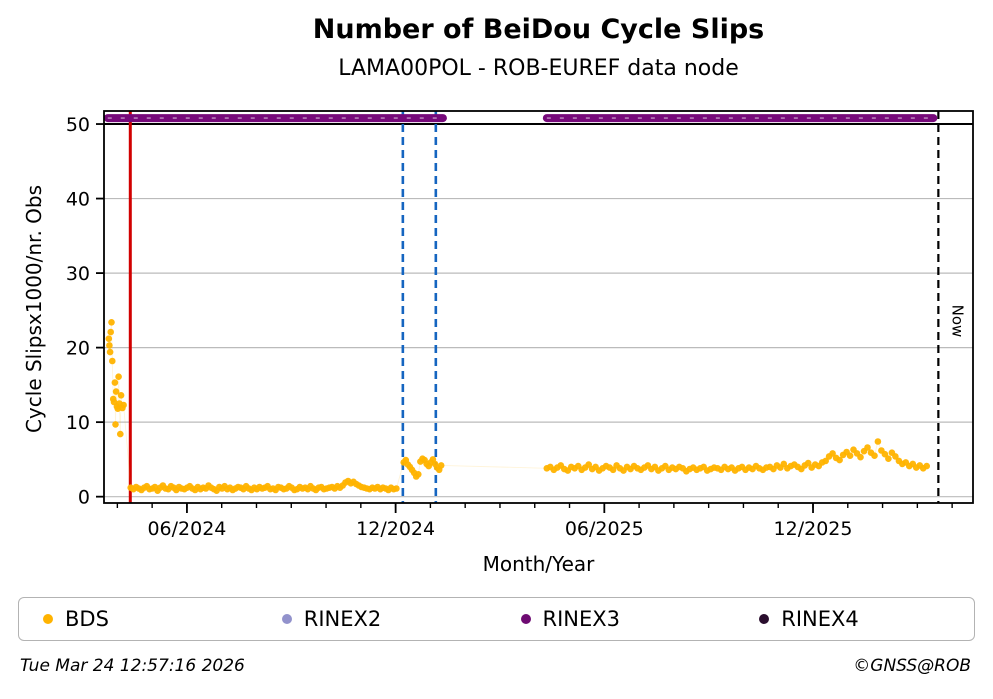 The height and width of the screenshot is (699, 993). What do you see at coordinates (186, 529) in the screenshot?
I see `x-tick-label: 06/2024` at bounding box center [186, 529].